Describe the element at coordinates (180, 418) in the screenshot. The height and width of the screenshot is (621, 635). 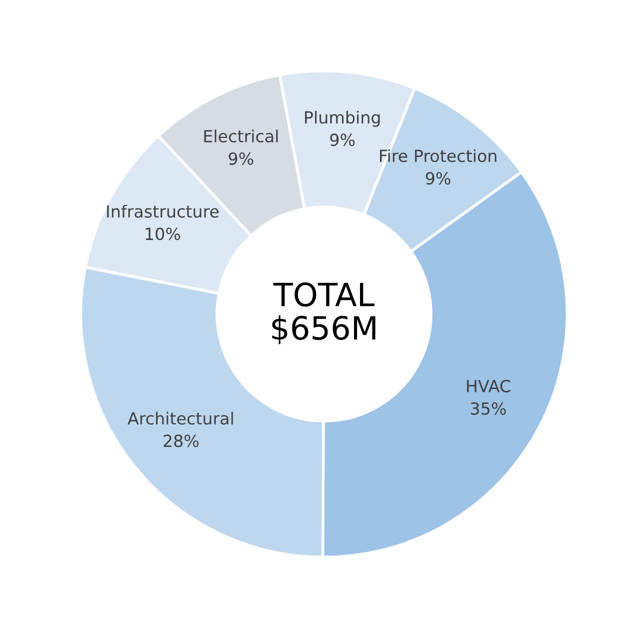
I see `slice-label: Architectural` at that location.